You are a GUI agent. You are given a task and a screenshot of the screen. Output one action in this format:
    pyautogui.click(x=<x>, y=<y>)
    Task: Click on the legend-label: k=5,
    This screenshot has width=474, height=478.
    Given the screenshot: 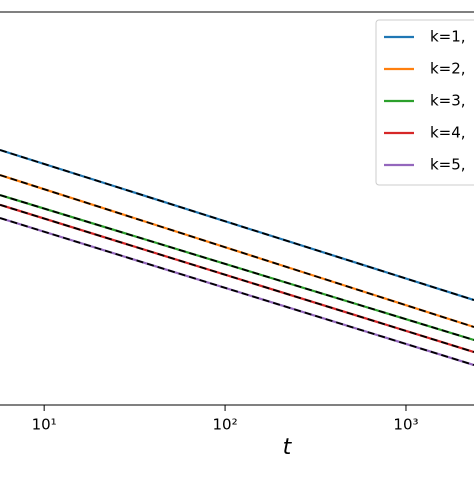 What is the action you would take?
    pyautogui.click(x=448, y=165)
    